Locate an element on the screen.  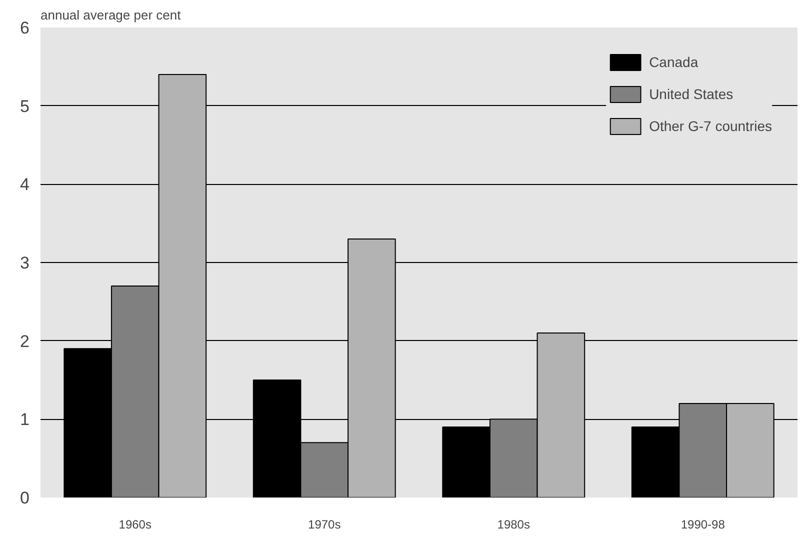
x-tick-label: 1980s is located at coordinates (513, 525).